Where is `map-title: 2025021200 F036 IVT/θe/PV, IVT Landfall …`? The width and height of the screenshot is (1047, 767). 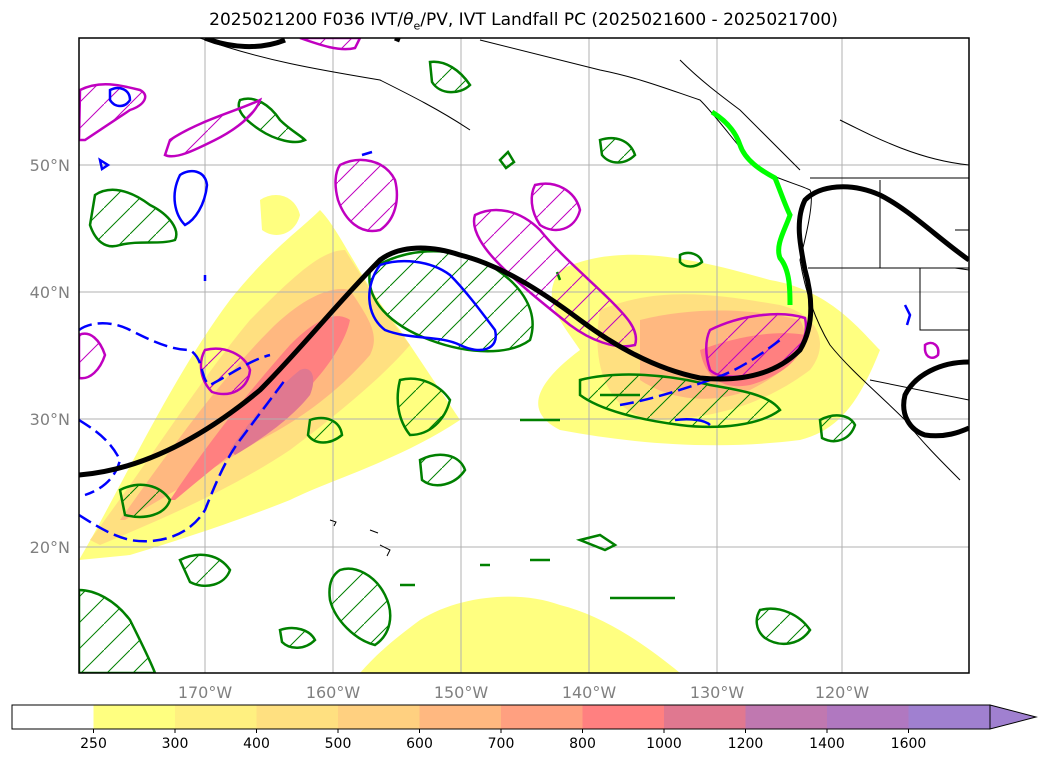
map-title: 2025021200 F036 IVT/θe/PV, IVT Landfall … is located at coordinates (523, 21).